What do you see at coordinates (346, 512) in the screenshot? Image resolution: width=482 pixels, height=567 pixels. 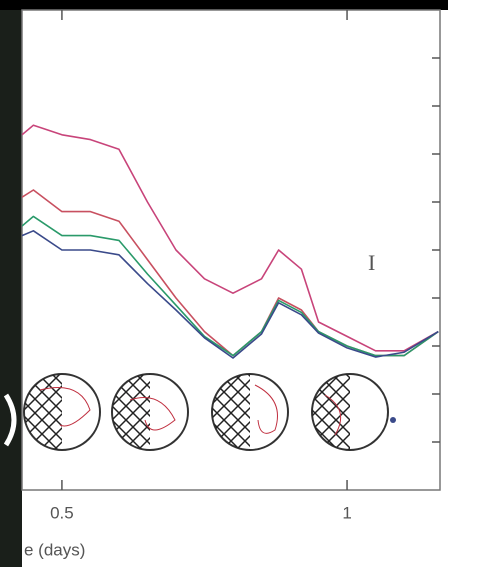 I see `x-tick-label: 1` at bounding box center [346, 512].